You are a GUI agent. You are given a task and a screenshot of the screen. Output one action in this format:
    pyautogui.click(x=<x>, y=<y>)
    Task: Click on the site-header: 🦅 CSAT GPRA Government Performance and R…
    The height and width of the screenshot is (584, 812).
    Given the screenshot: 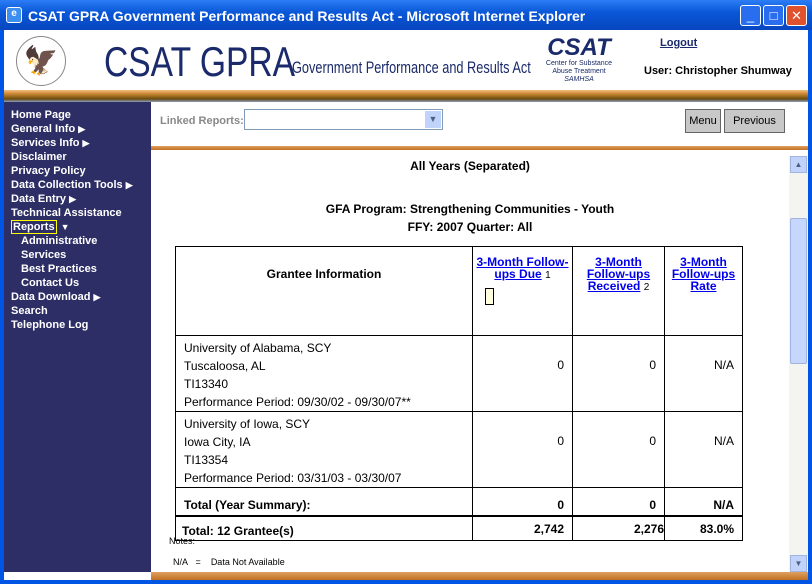 What is the action you would take?
    pyautogui.click(x=406, y=60)
    